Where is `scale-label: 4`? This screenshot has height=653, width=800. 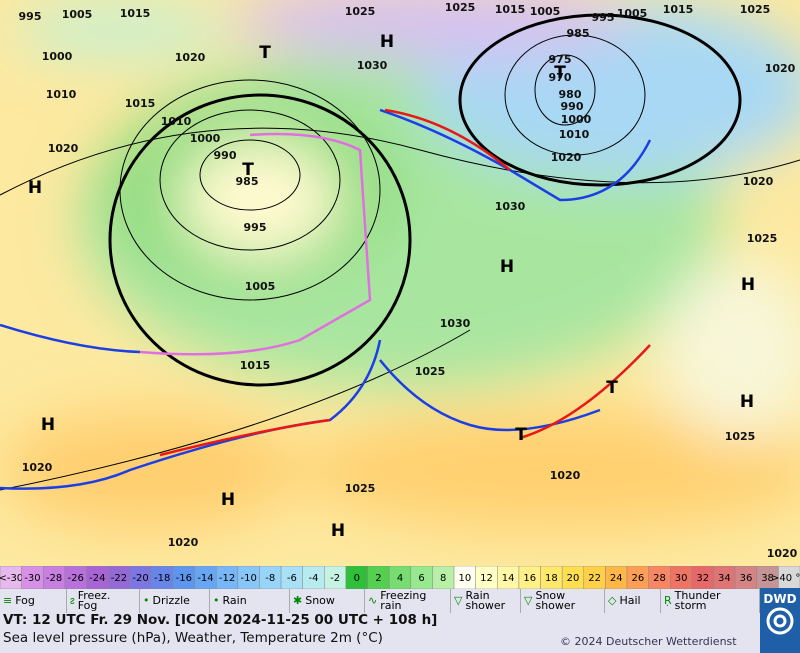 scale-label: 4 is located at coordinates (400, 578).